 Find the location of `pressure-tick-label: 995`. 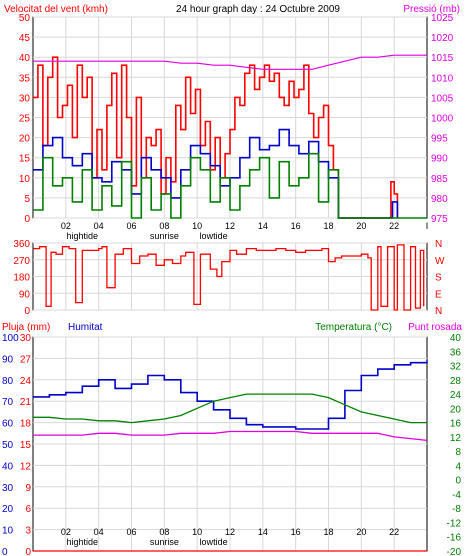

pressure-tick-label: 995 is located at coordinates (439, 139).